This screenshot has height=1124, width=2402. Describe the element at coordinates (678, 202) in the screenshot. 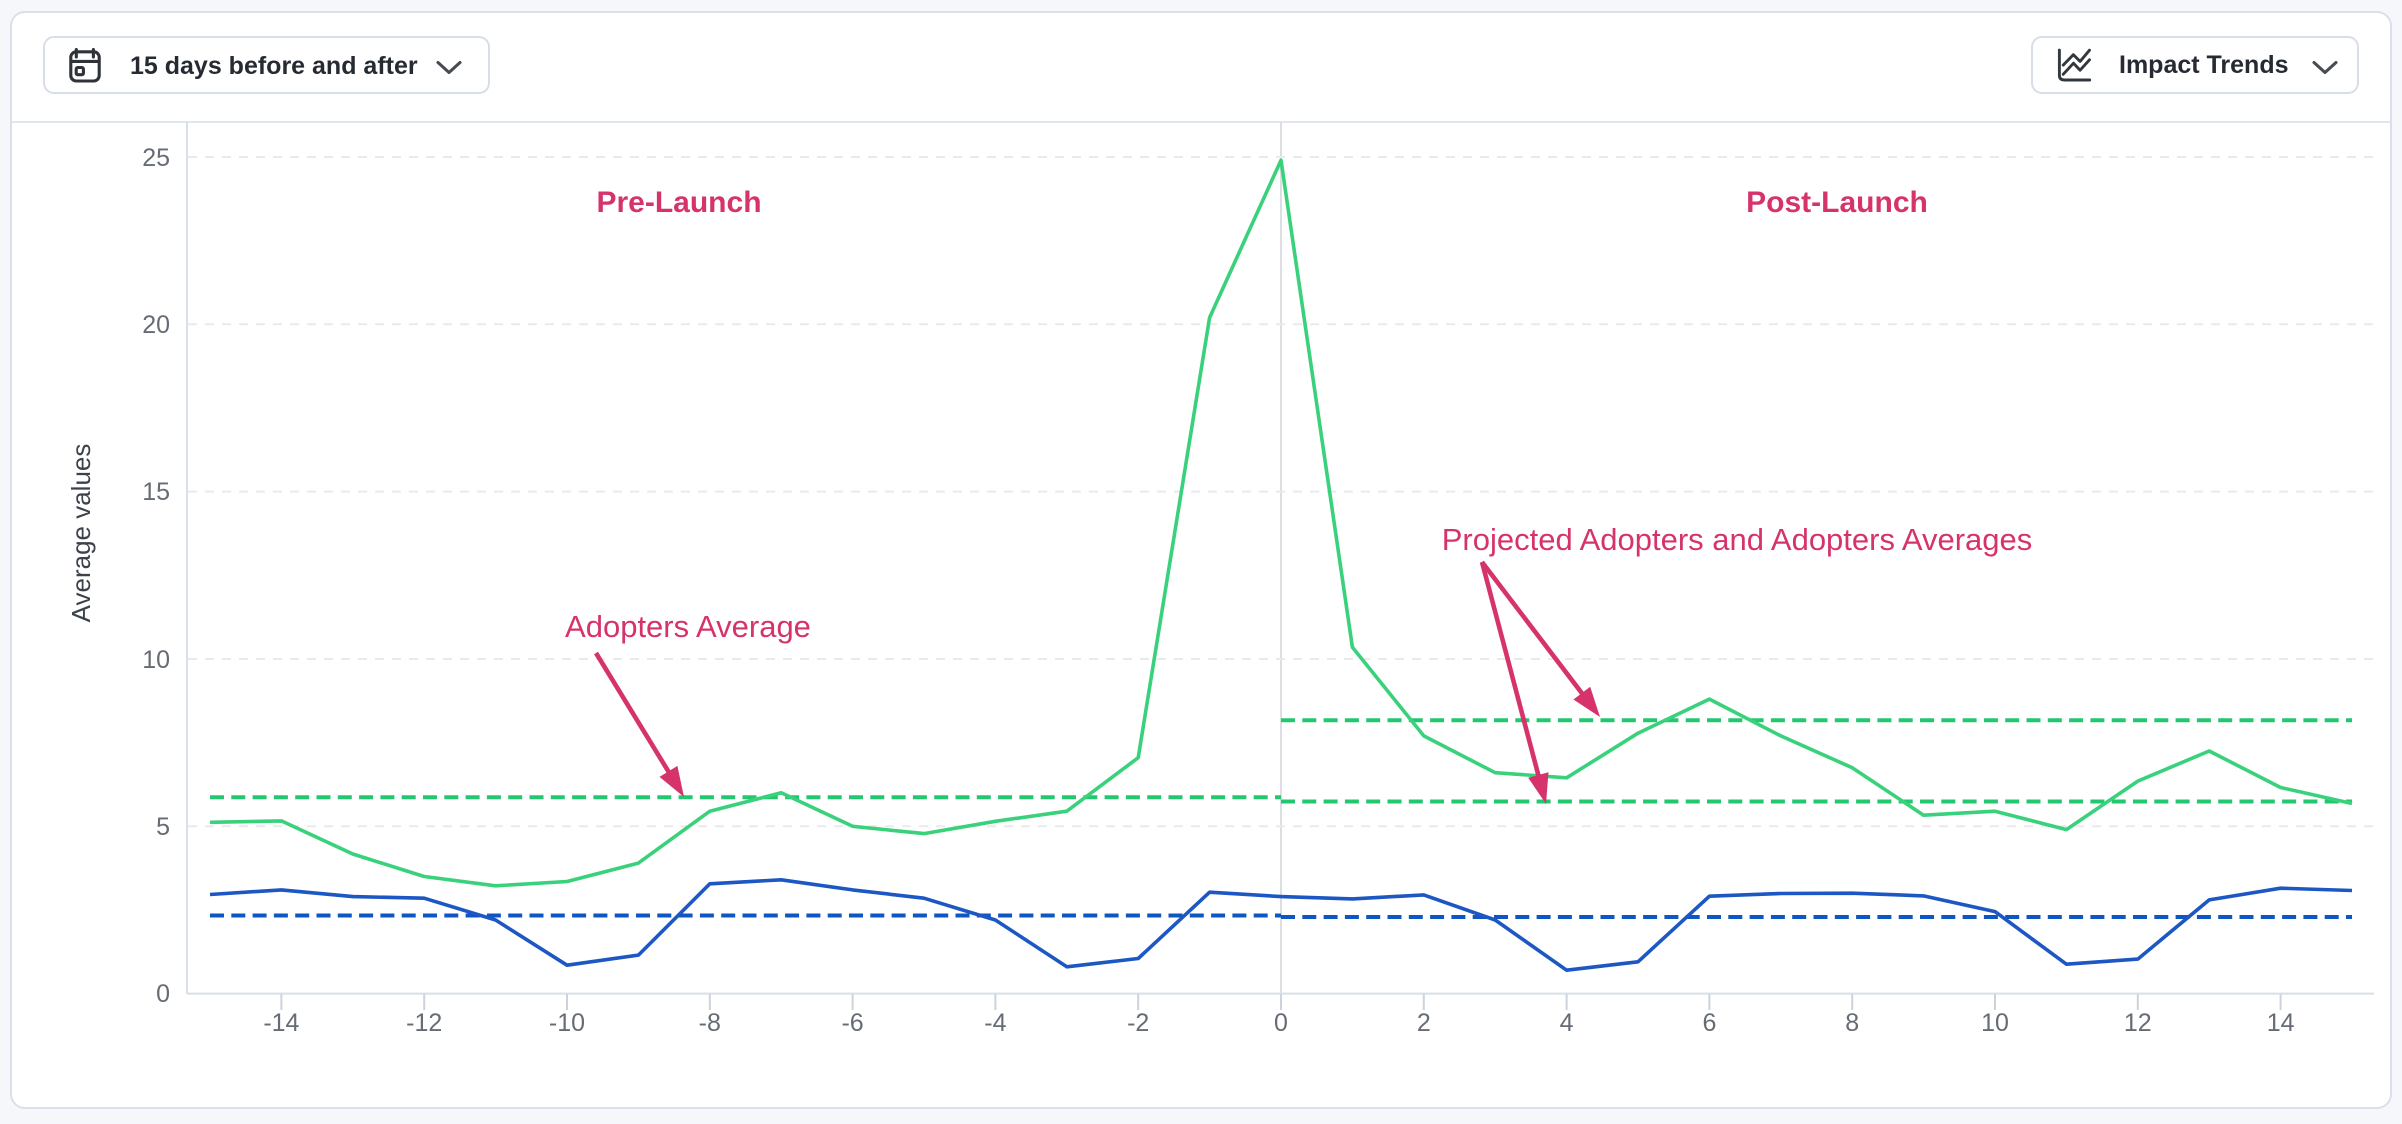

I see `svg-text: Pre-Launch` at that location.